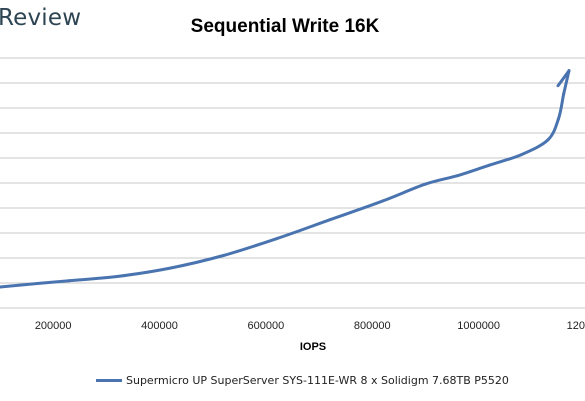 This screenshot has height=401, width=585. Describe the element at coordinates (563, 78) in the screenshot. I see `series-line-end-hook` at that location.